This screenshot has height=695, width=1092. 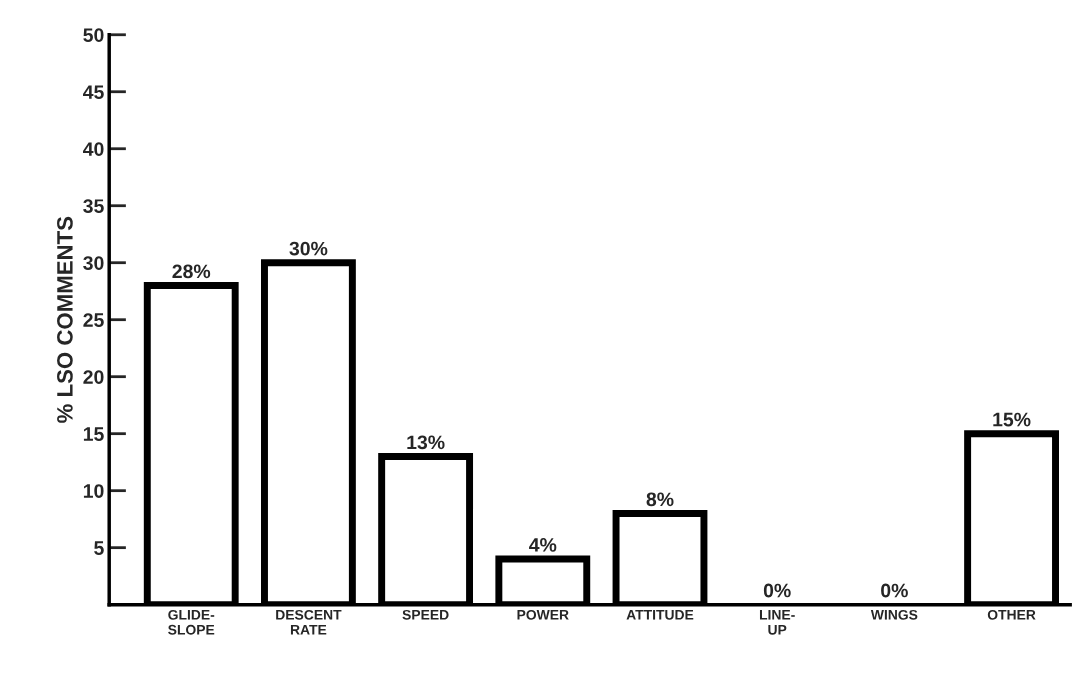 I want to click on data-label: 28%, so click(x=191, y=271).